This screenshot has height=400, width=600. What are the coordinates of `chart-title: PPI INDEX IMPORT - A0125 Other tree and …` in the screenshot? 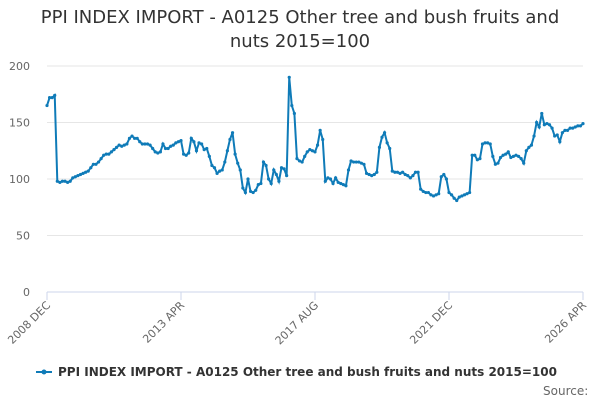 It's located at (300, 29).